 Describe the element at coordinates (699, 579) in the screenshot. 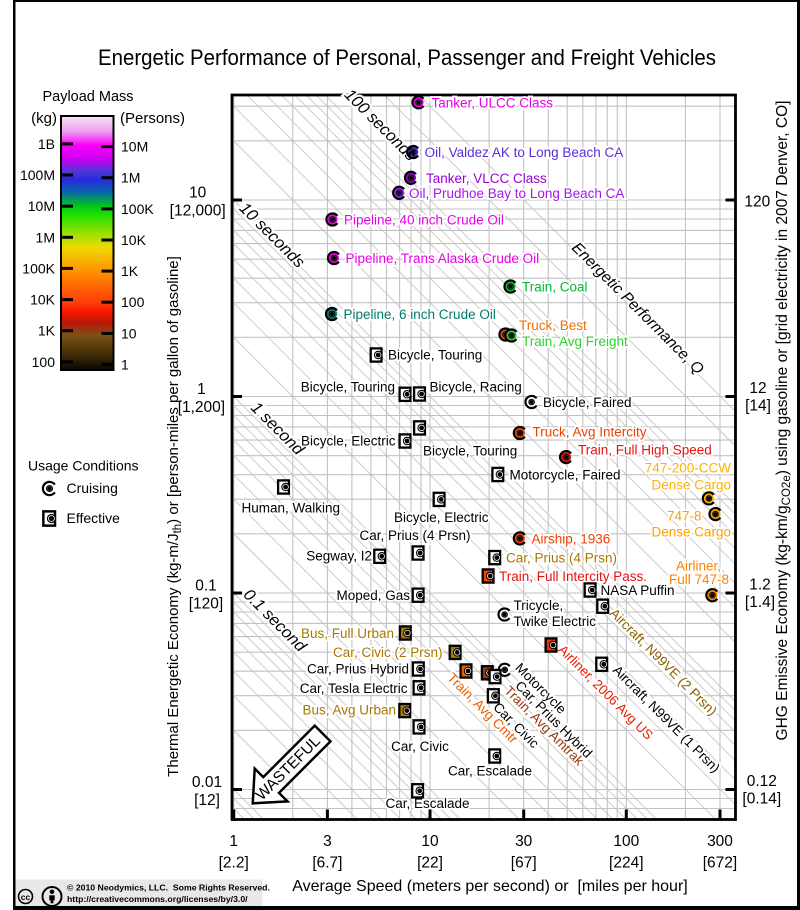

I see `svg-text: Full 747-8` at that location.